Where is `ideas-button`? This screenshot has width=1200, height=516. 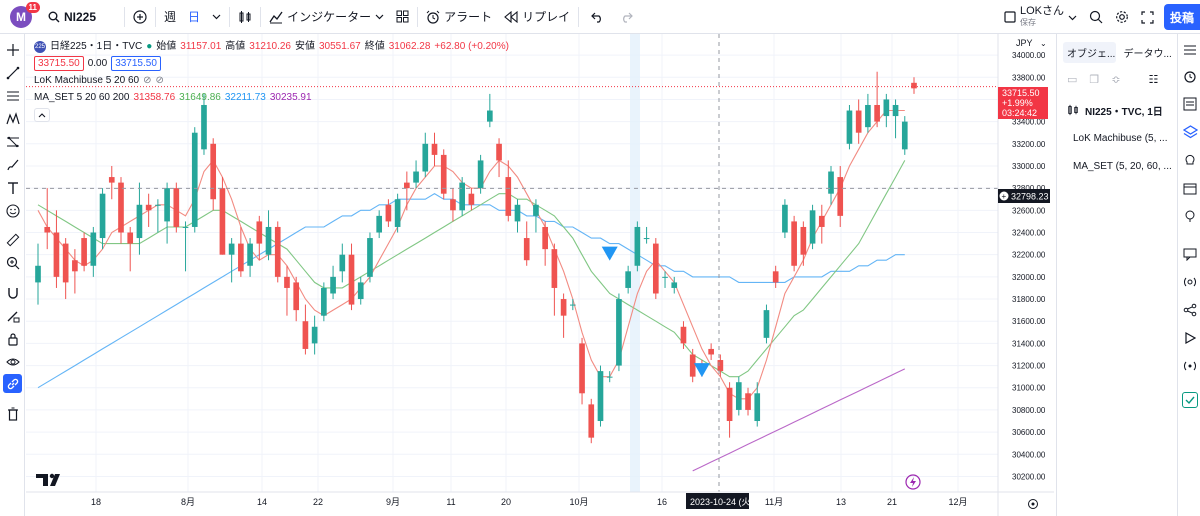
ideas-button is located at coordinates (1190, 160).